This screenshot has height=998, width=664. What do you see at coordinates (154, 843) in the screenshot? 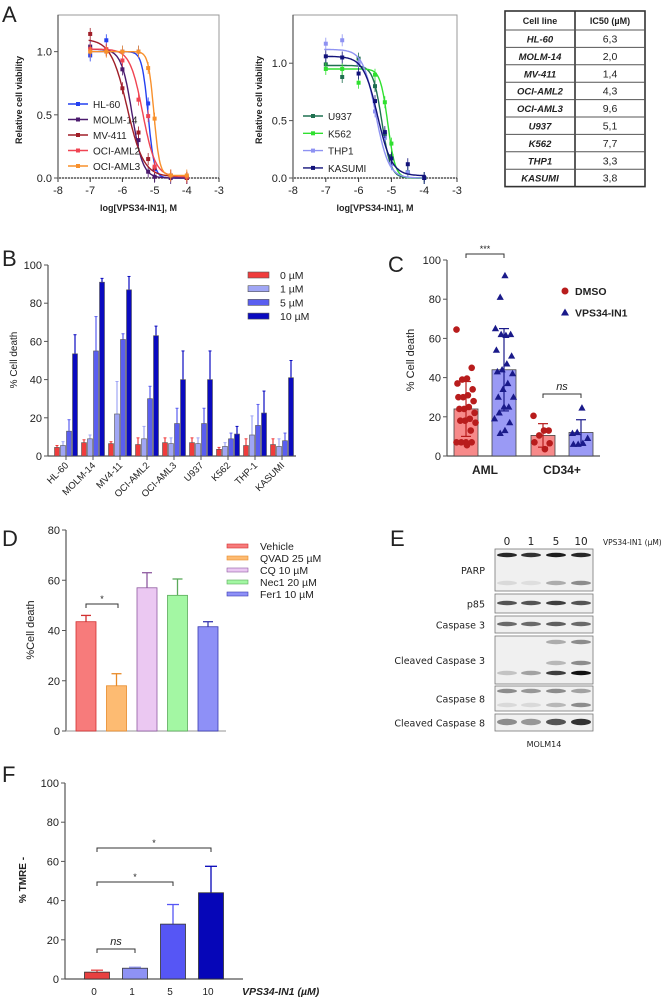
I see `significance-label: *` at bounding box center [154, 843].